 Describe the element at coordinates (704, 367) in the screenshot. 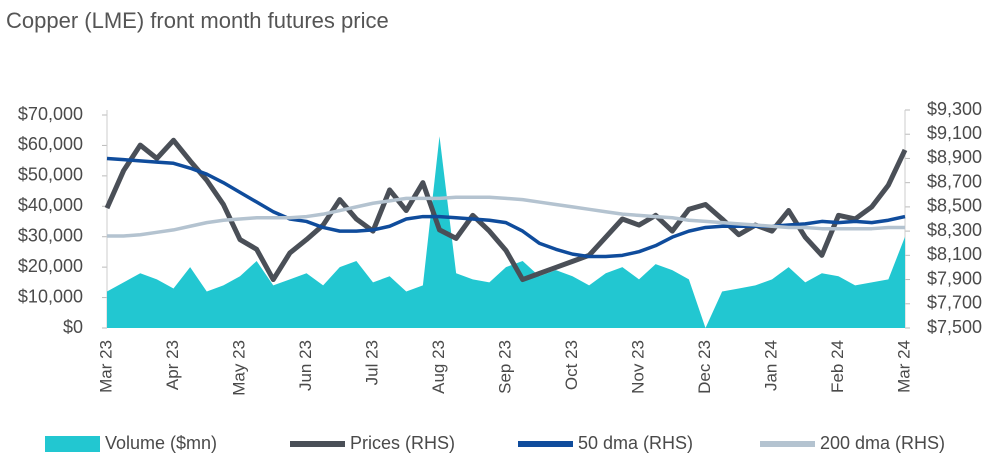

I see `x-tick-label: Dec 23` at that location.